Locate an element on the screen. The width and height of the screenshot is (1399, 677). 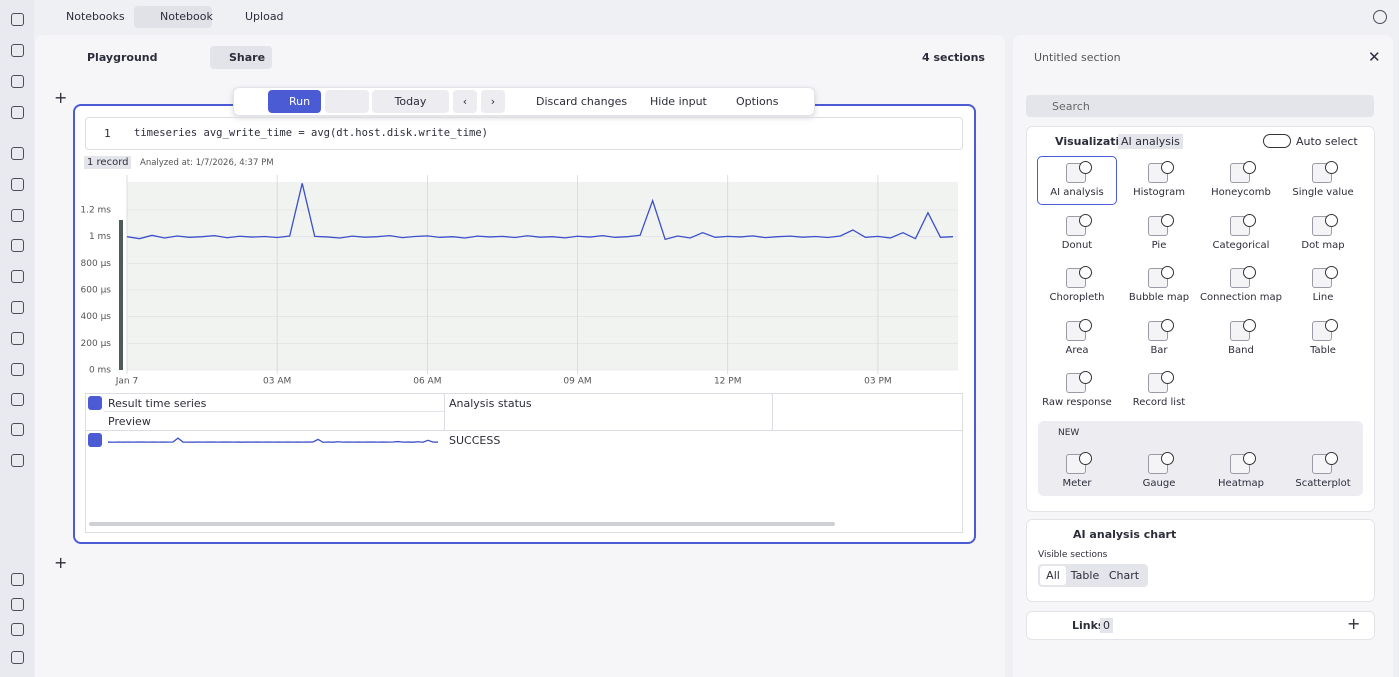
viz-label: Heatmap is located at coordinates (1241, 483).